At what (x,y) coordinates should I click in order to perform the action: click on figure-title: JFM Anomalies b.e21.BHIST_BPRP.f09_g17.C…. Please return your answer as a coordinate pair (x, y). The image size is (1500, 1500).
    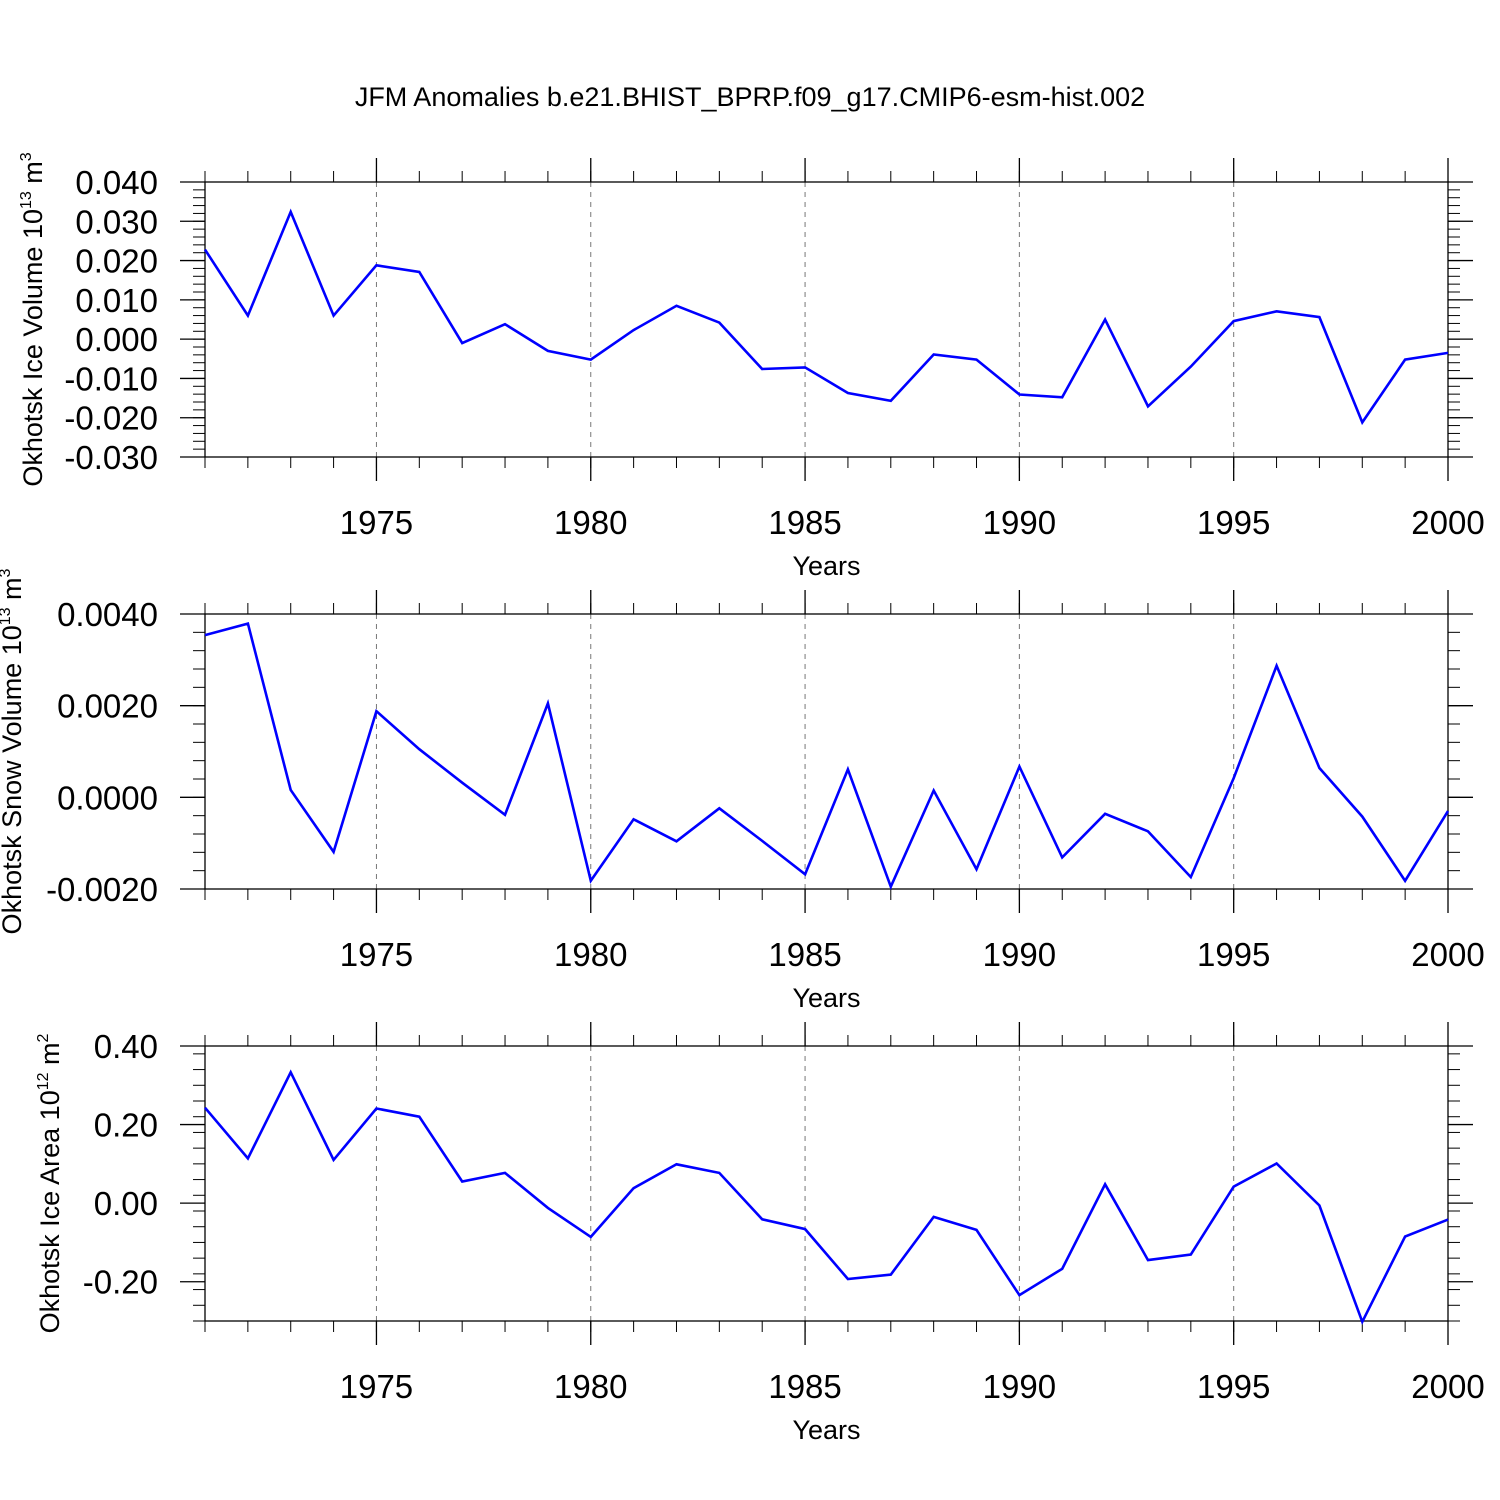
    Looking at the image, I should click on (750, 97).